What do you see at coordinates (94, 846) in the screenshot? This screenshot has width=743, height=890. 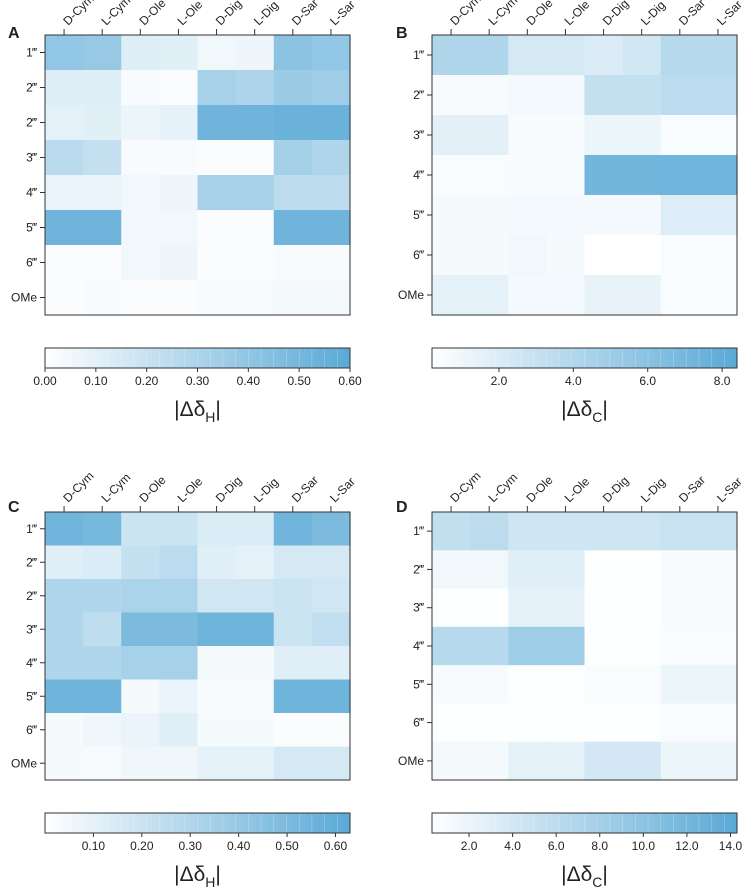 I see `colorbar-tick-label: 0.10` at bounding box center [94, 846].